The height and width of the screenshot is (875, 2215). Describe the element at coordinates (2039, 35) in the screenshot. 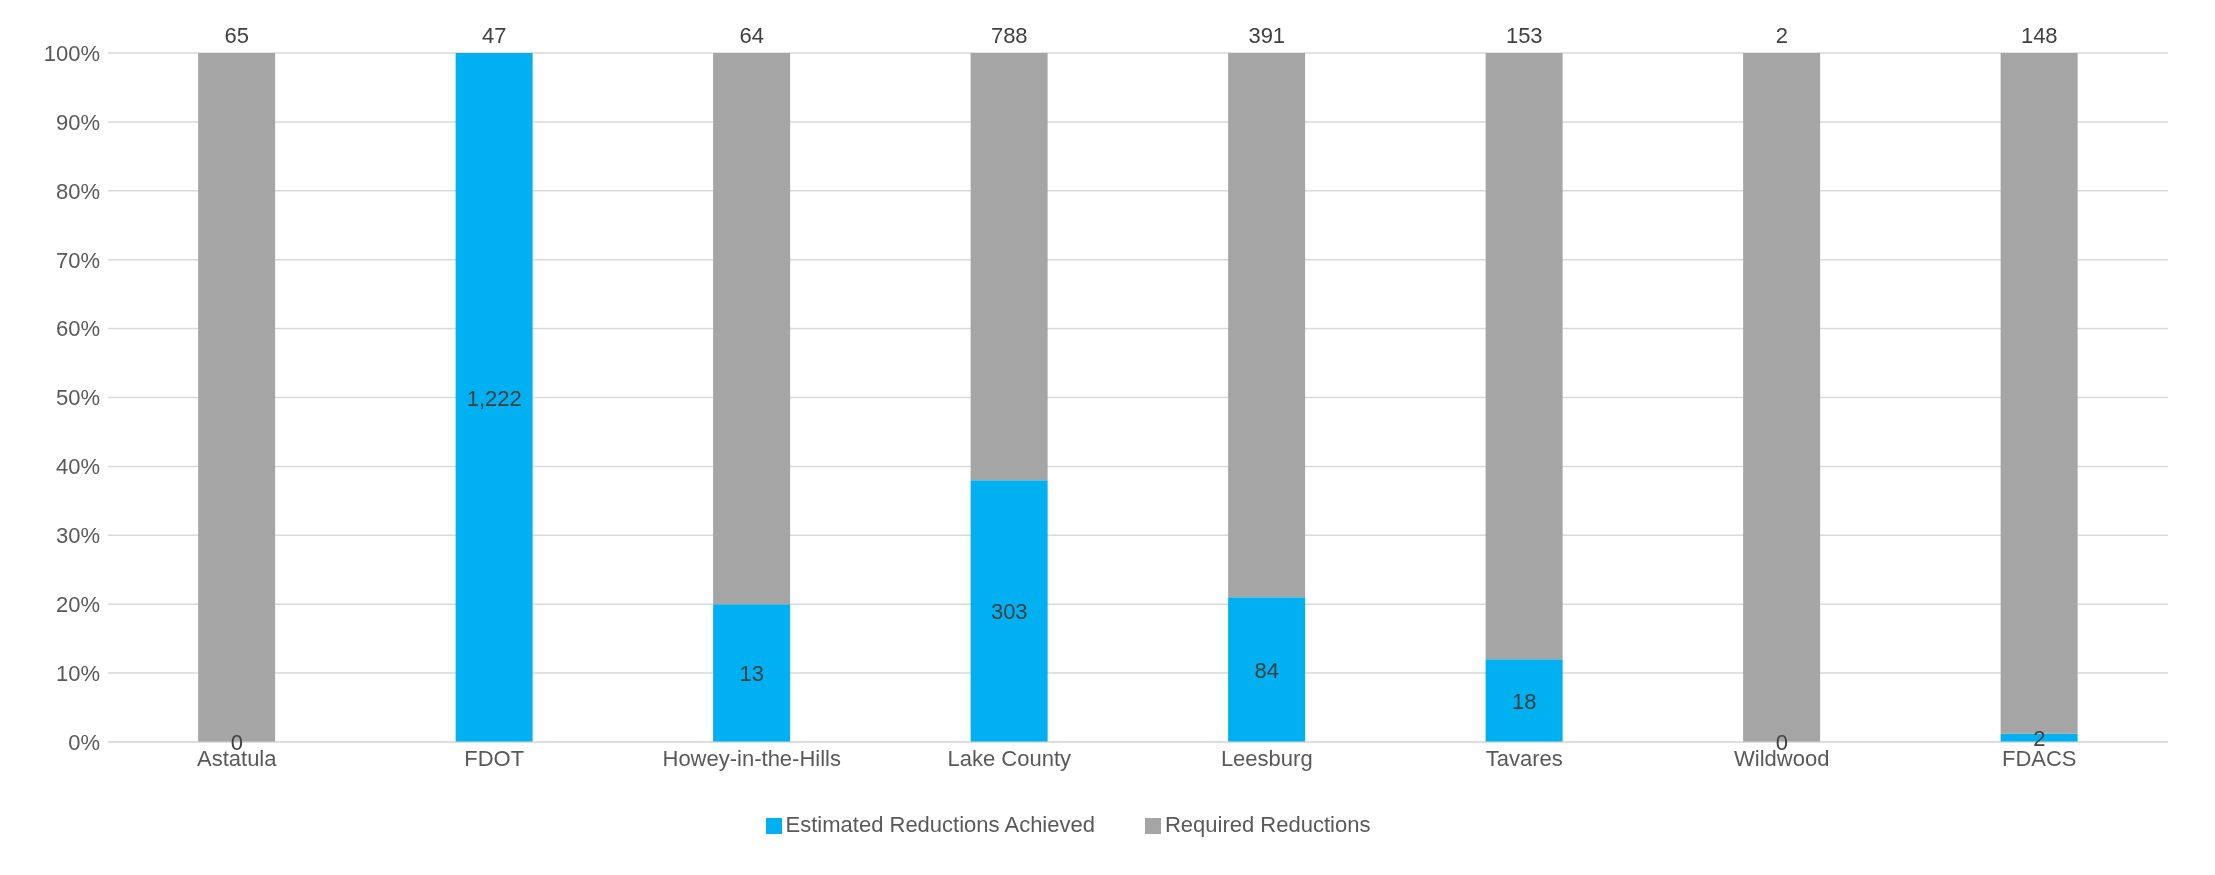

I see `annotation: 148` at that location.